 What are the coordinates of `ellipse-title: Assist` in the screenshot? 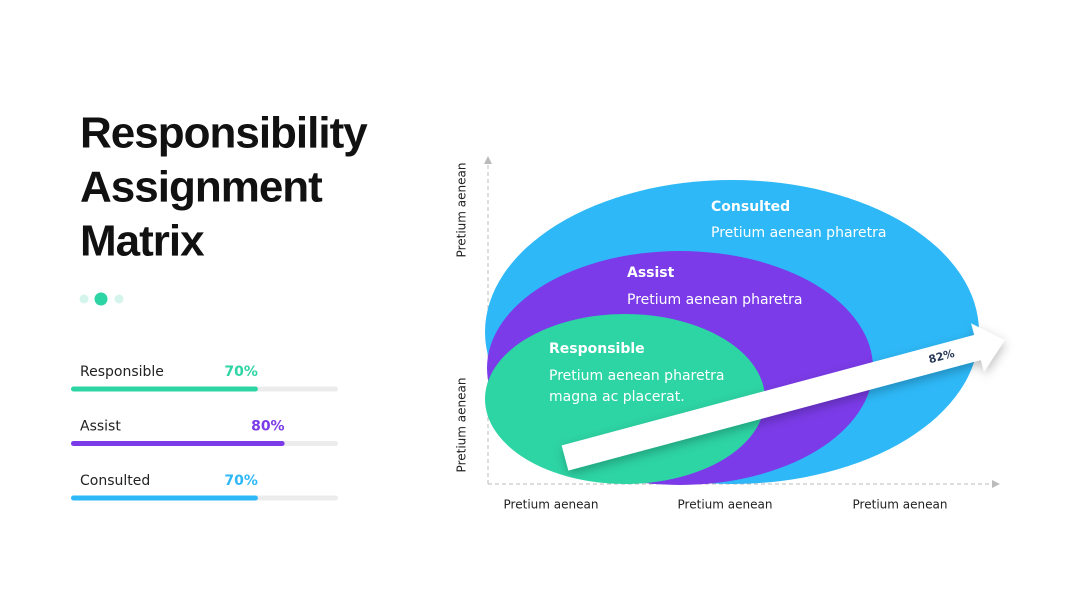 It's located at (651, 273).